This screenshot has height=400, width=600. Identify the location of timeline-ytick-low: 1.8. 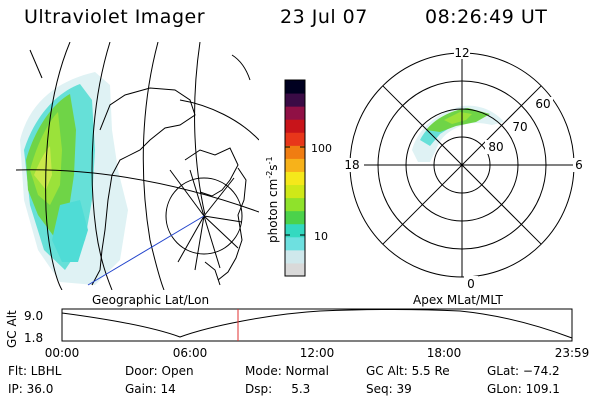
(33, 338).